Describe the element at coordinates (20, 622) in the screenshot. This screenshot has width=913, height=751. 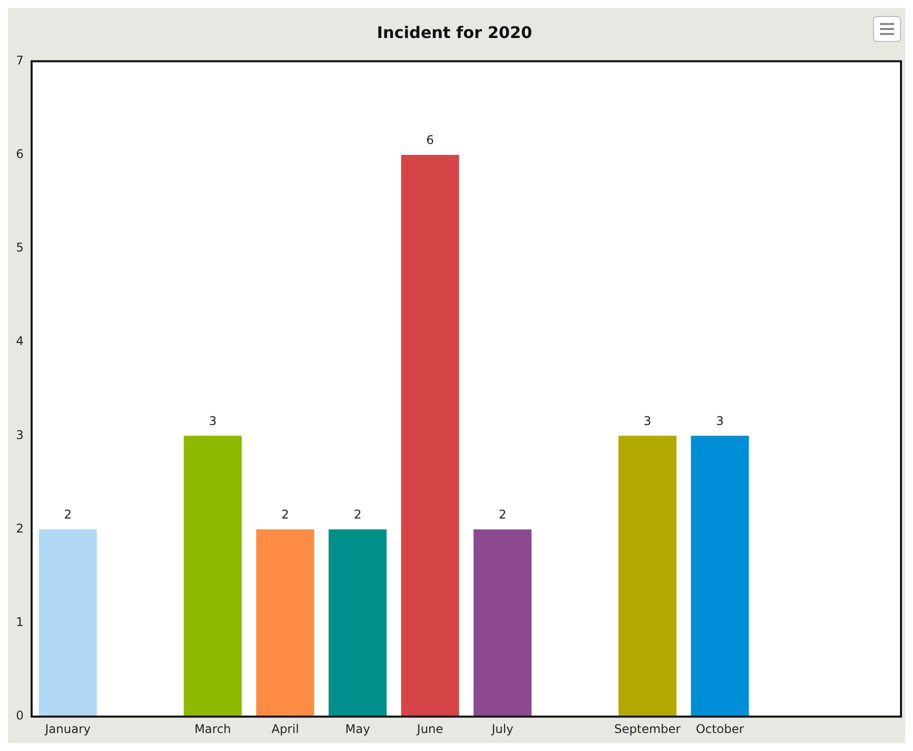
I see `y-tick-label: 1` at that location.